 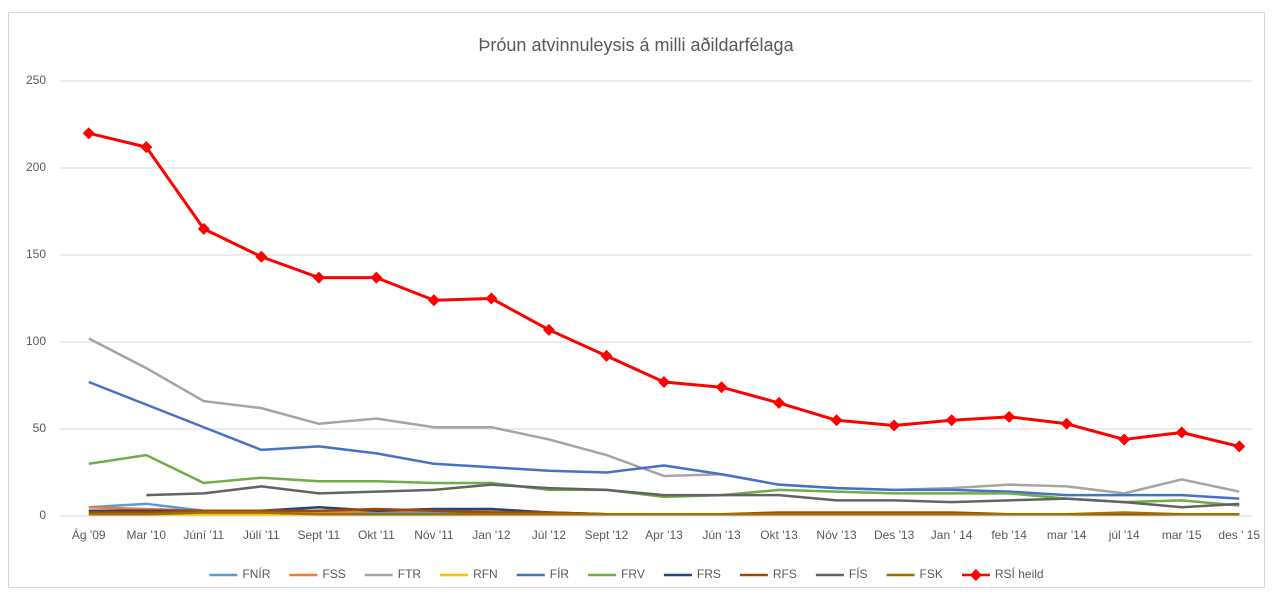 What do you see at coordinates (664, 535) in the screenshot?
I see `x-tick-label: Apr '13` at bounding box center [664, 535].